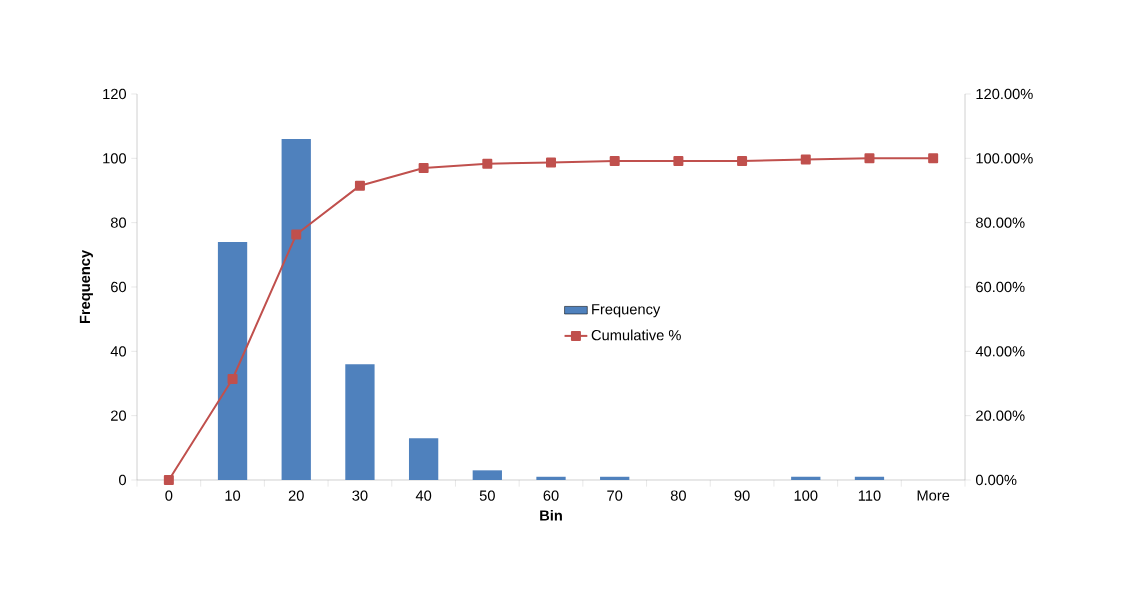 This screenshot has width=1148, height=595. What do you see at coordinates (996, 480) in the screenshot?
I see `y2-tick-label: 0.00%` at bounding box center [996, 480].